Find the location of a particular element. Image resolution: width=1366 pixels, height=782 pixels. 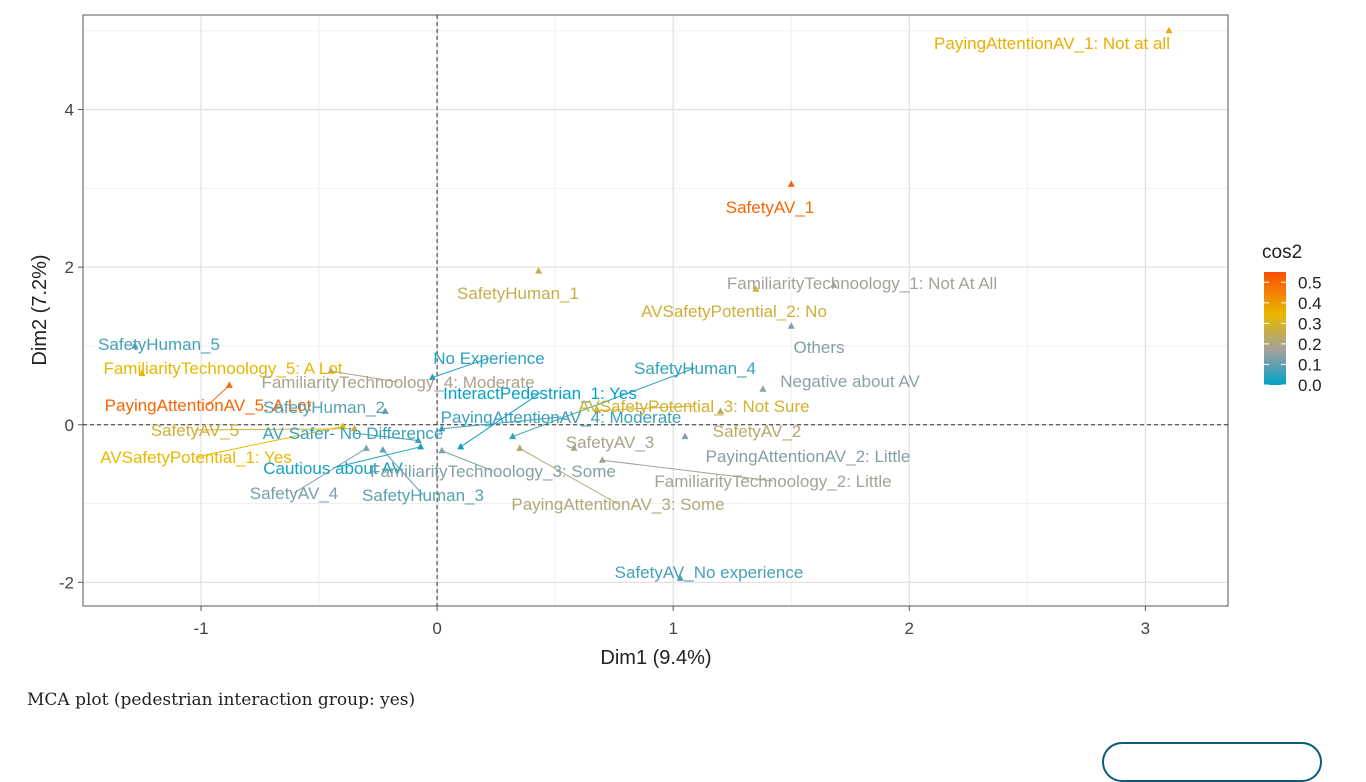

point-label: SafetyAV_No experience is located at coordinates (709, 572).